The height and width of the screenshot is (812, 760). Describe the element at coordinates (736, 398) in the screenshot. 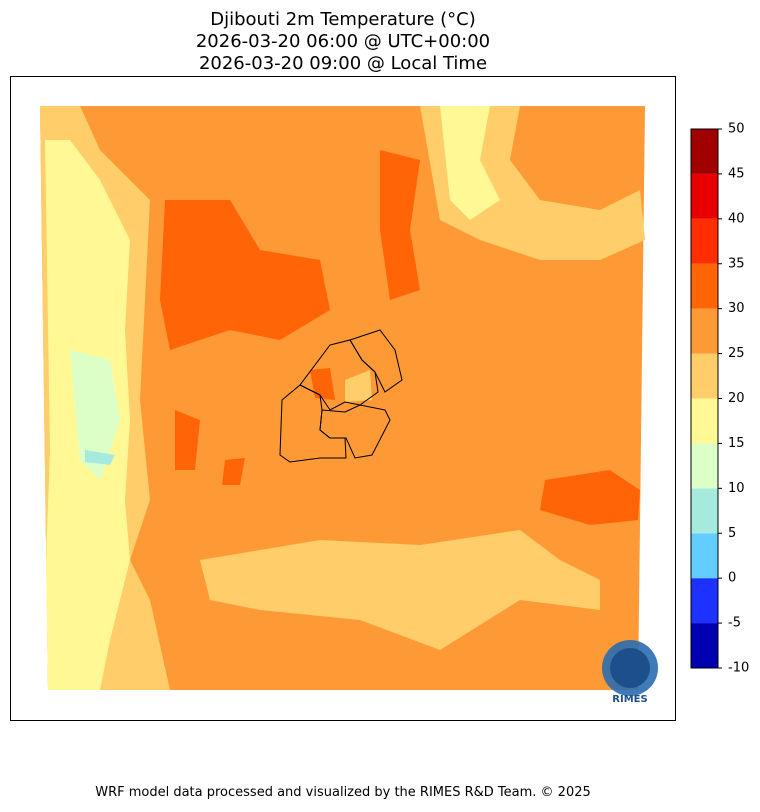

I see `colorbar-tick-label: 20` at that location.